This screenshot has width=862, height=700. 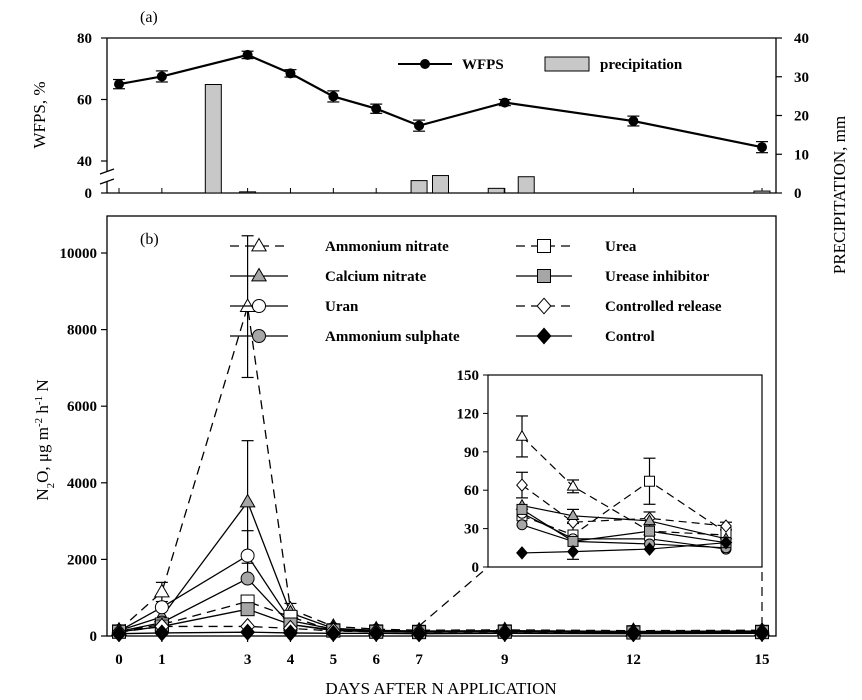 I want to click on x-tick-label: 15, so click(x=762, y=660).